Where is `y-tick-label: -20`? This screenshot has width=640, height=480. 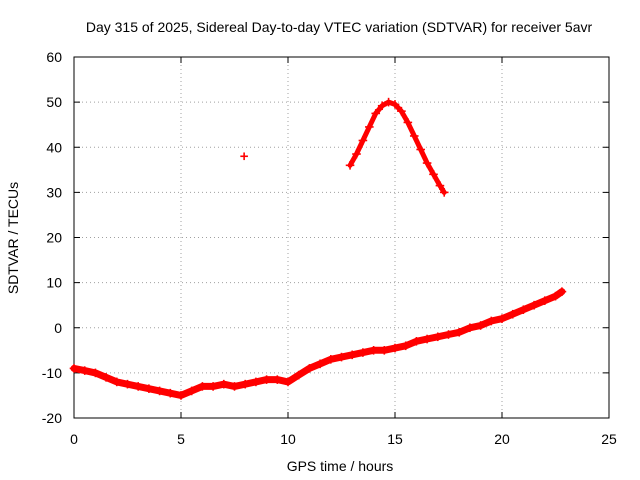
y-tick-label: -20 is located at coordinates (52, 418).